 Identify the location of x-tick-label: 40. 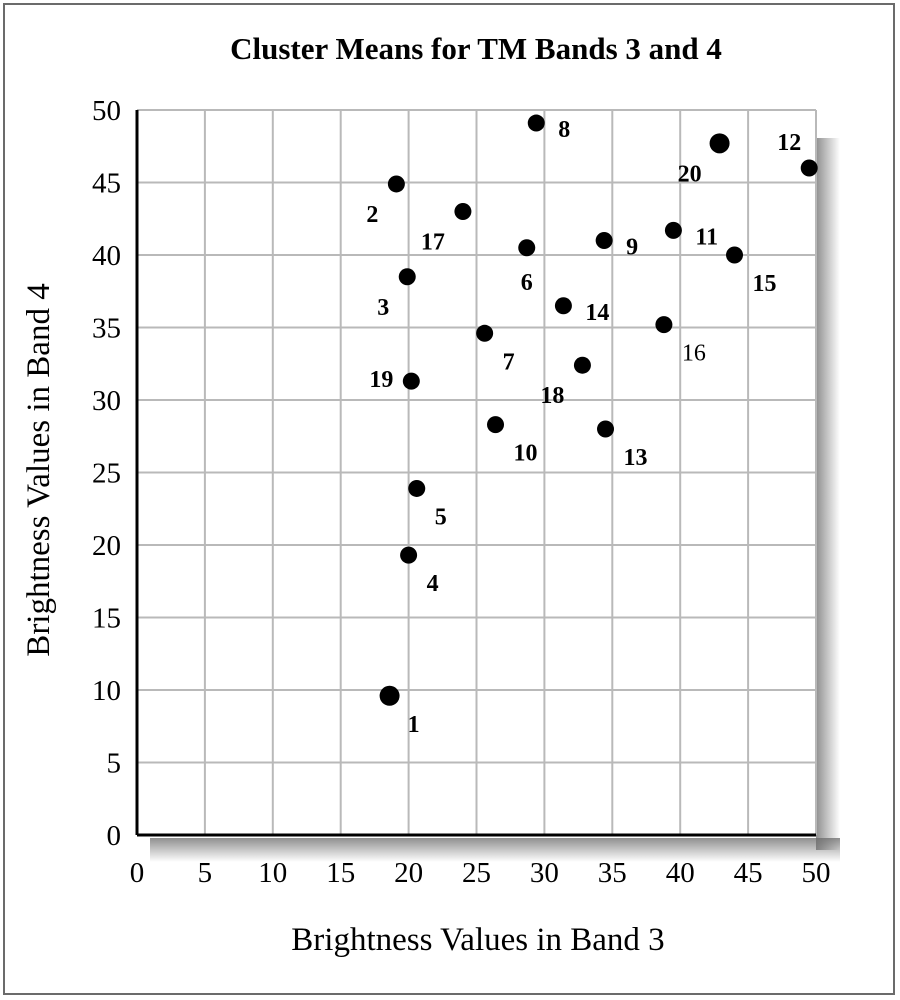
(680, 873).